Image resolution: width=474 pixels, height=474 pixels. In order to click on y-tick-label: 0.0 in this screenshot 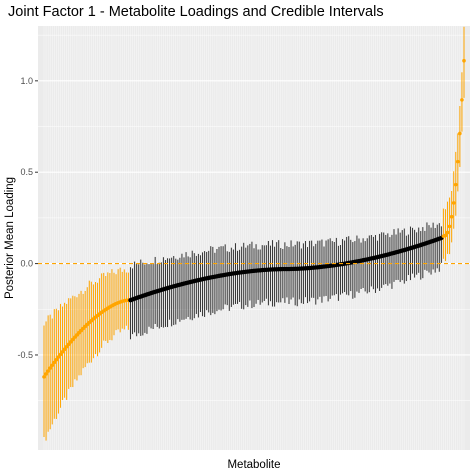, I will do `click(26, 264)`.